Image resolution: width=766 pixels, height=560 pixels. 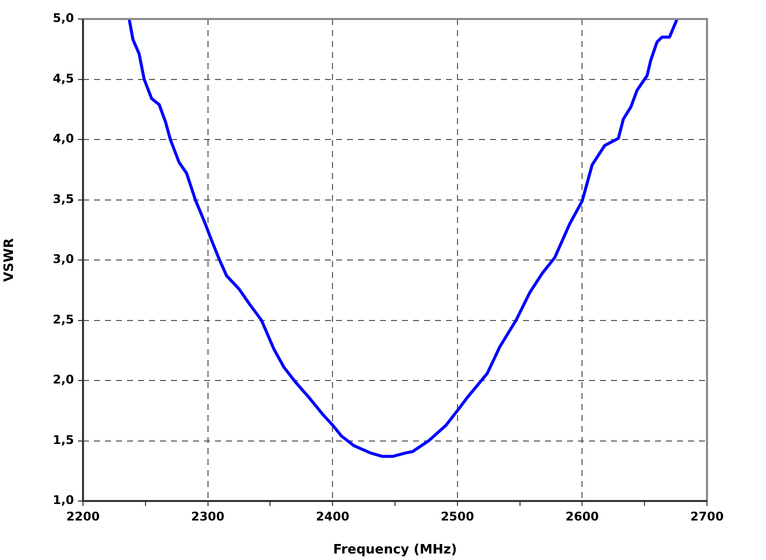 What do you see at coordinates (63, 319) in the screenshot?
I see `y-tick-label: 2,5` at bounding box center [63, 319].